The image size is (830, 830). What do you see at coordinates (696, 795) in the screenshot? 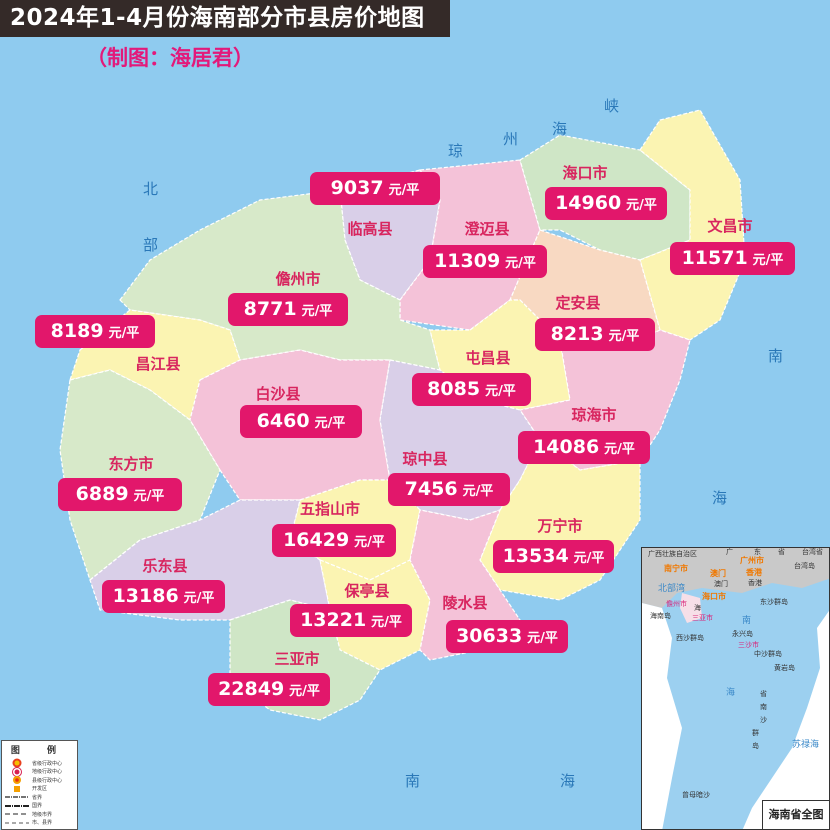
I see `inset-place-label: 曾母暗沙` at bounding box center [696, 795].